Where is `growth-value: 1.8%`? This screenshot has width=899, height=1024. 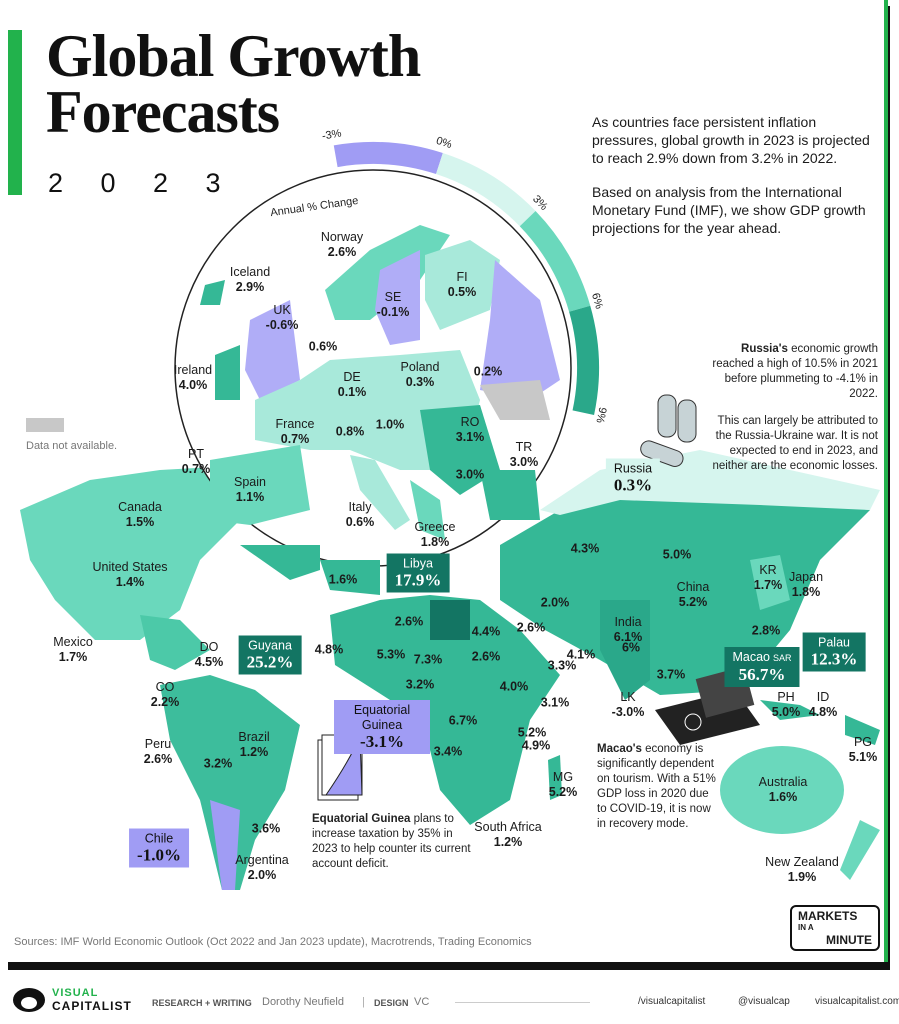 growth-value: 1.8% is located at coordinates (435, 542).